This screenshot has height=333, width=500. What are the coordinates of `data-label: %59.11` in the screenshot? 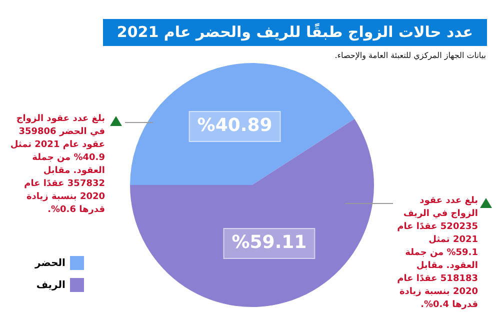 It's located at (269, 243).